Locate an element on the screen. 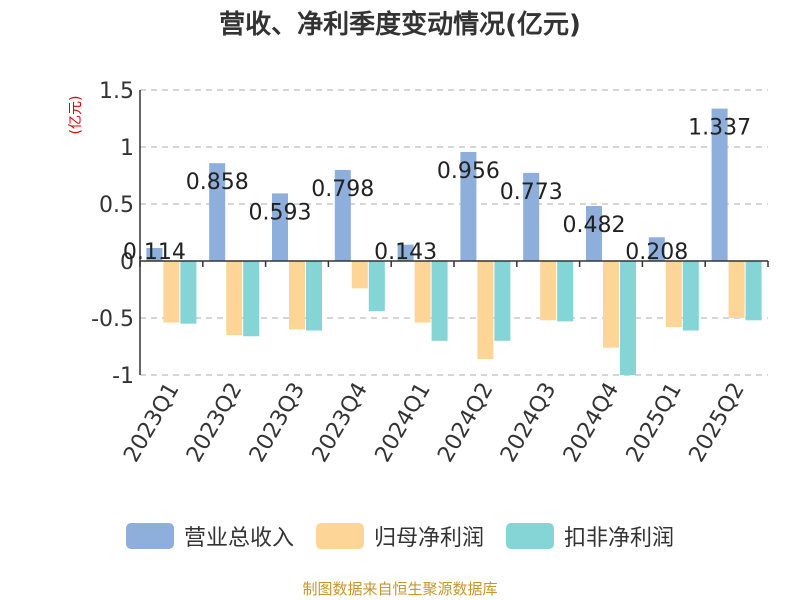 The image size is (800, 600). x-tick-label: 2024Q4 is located at coordinates (591, 423).